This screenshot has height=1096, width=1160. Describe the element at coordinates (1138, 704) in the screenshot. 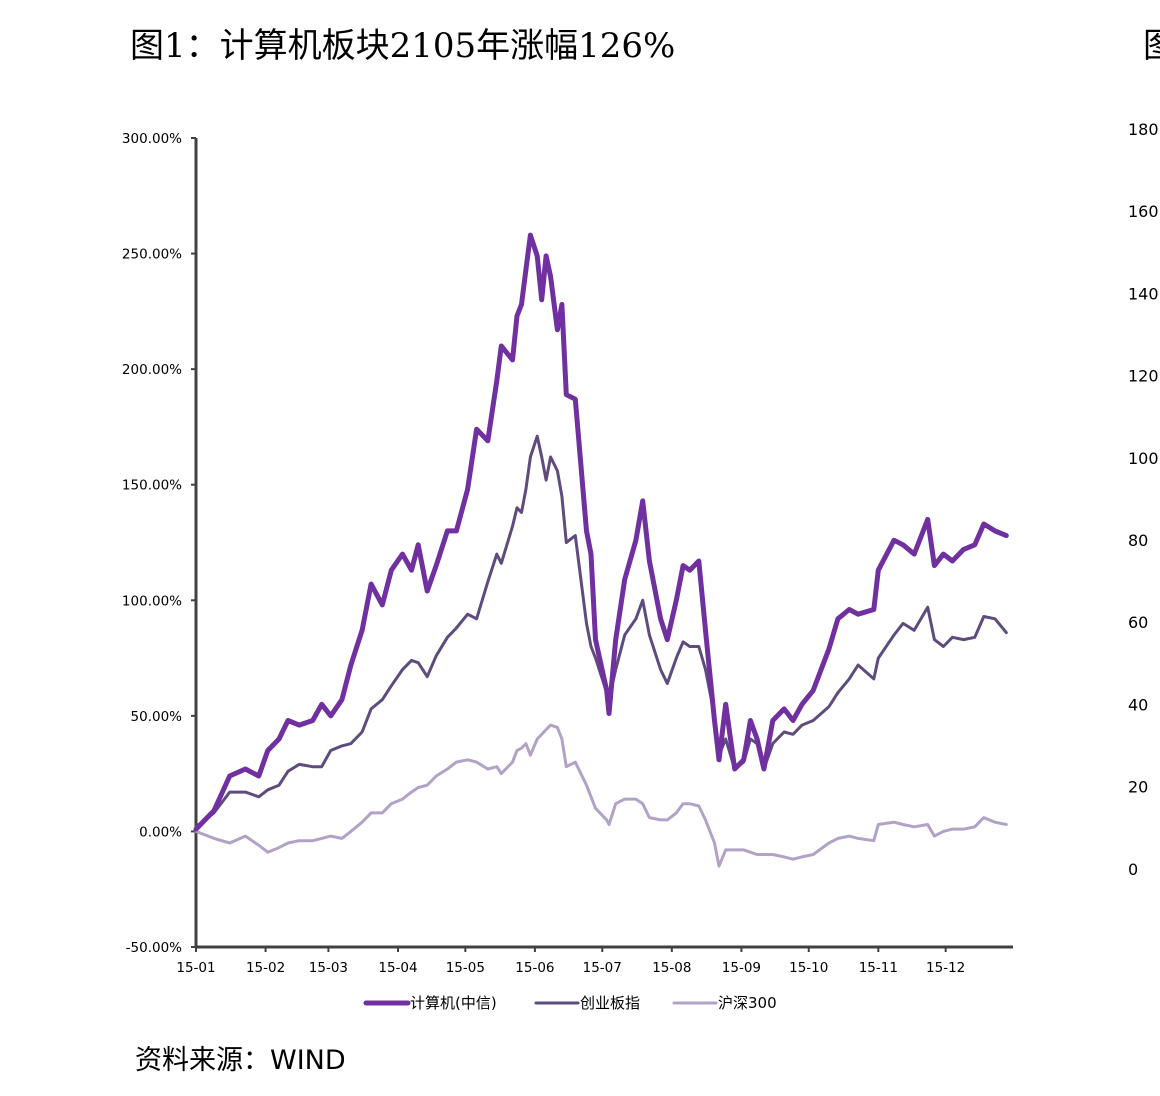

I see `second-chart-y-tick-label: 40` at that location.